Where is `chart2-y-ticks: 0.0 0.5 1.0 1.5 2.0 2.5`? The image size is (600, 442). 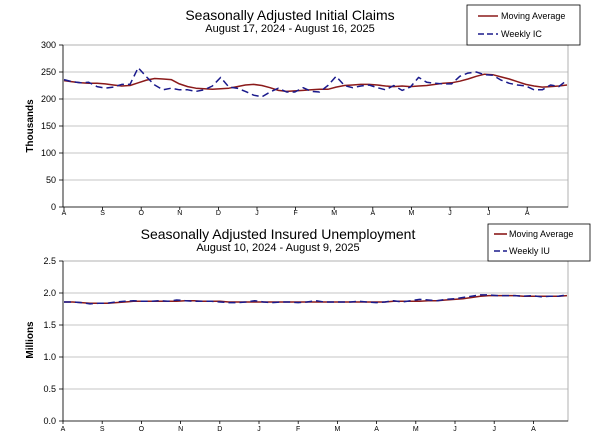
chart2-y-ticks: 0.0 0.5 1.0 1.5 2.0 2.5 is located at coordinates (53, 341).